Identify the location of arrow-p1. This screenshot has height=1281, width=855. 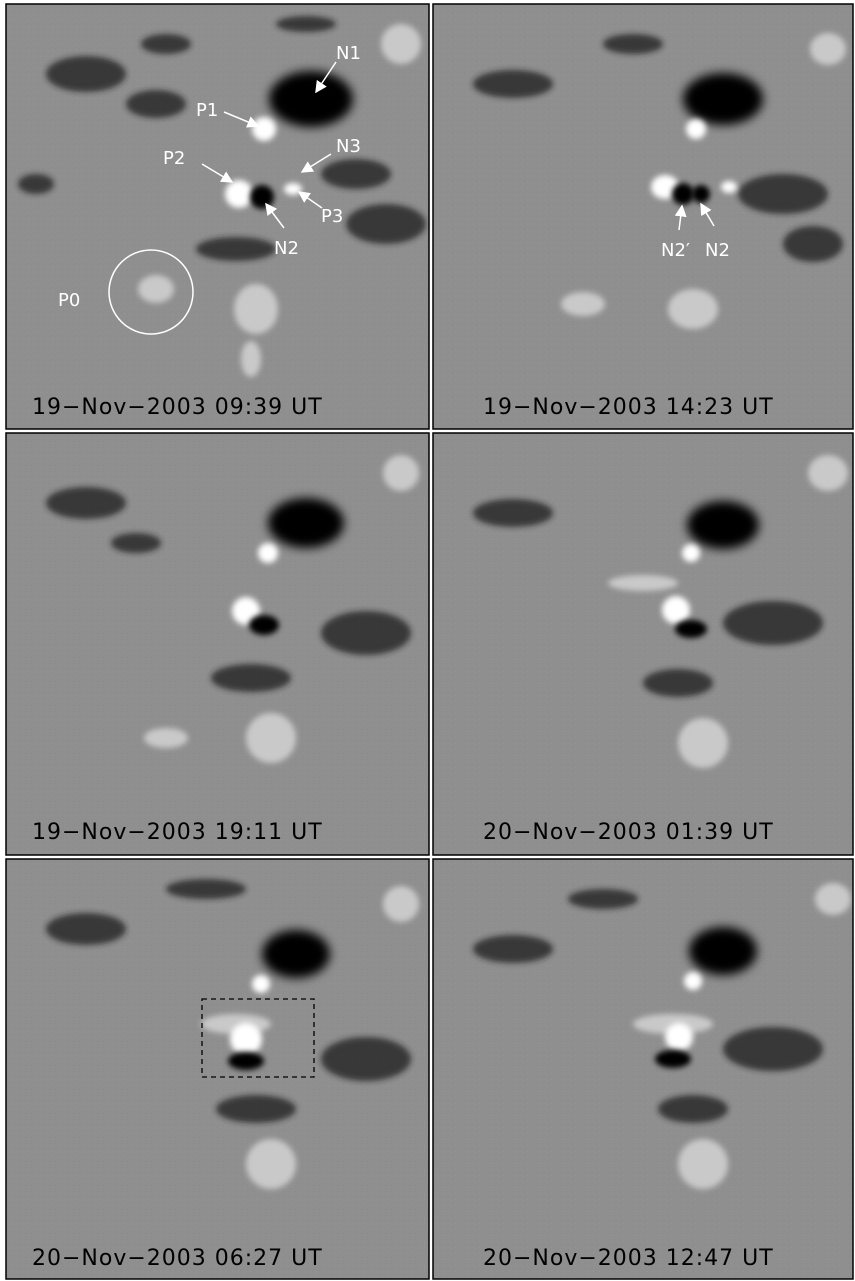
(241, 119).